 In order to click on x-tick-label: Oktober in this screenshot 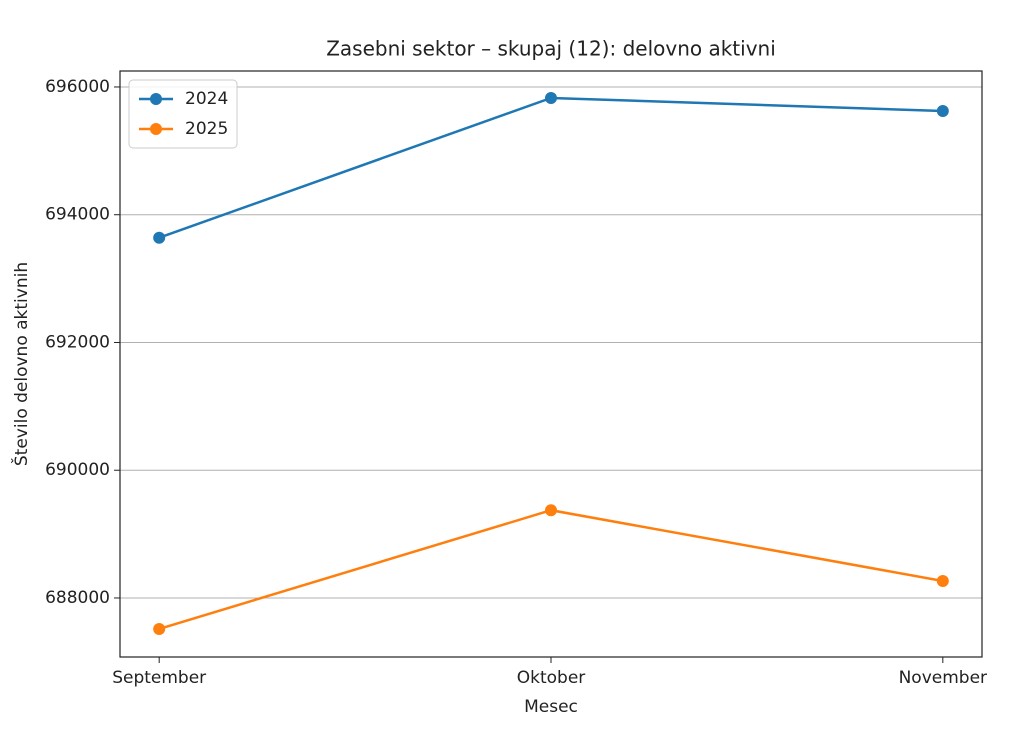, I will do `click(551, 678)`.